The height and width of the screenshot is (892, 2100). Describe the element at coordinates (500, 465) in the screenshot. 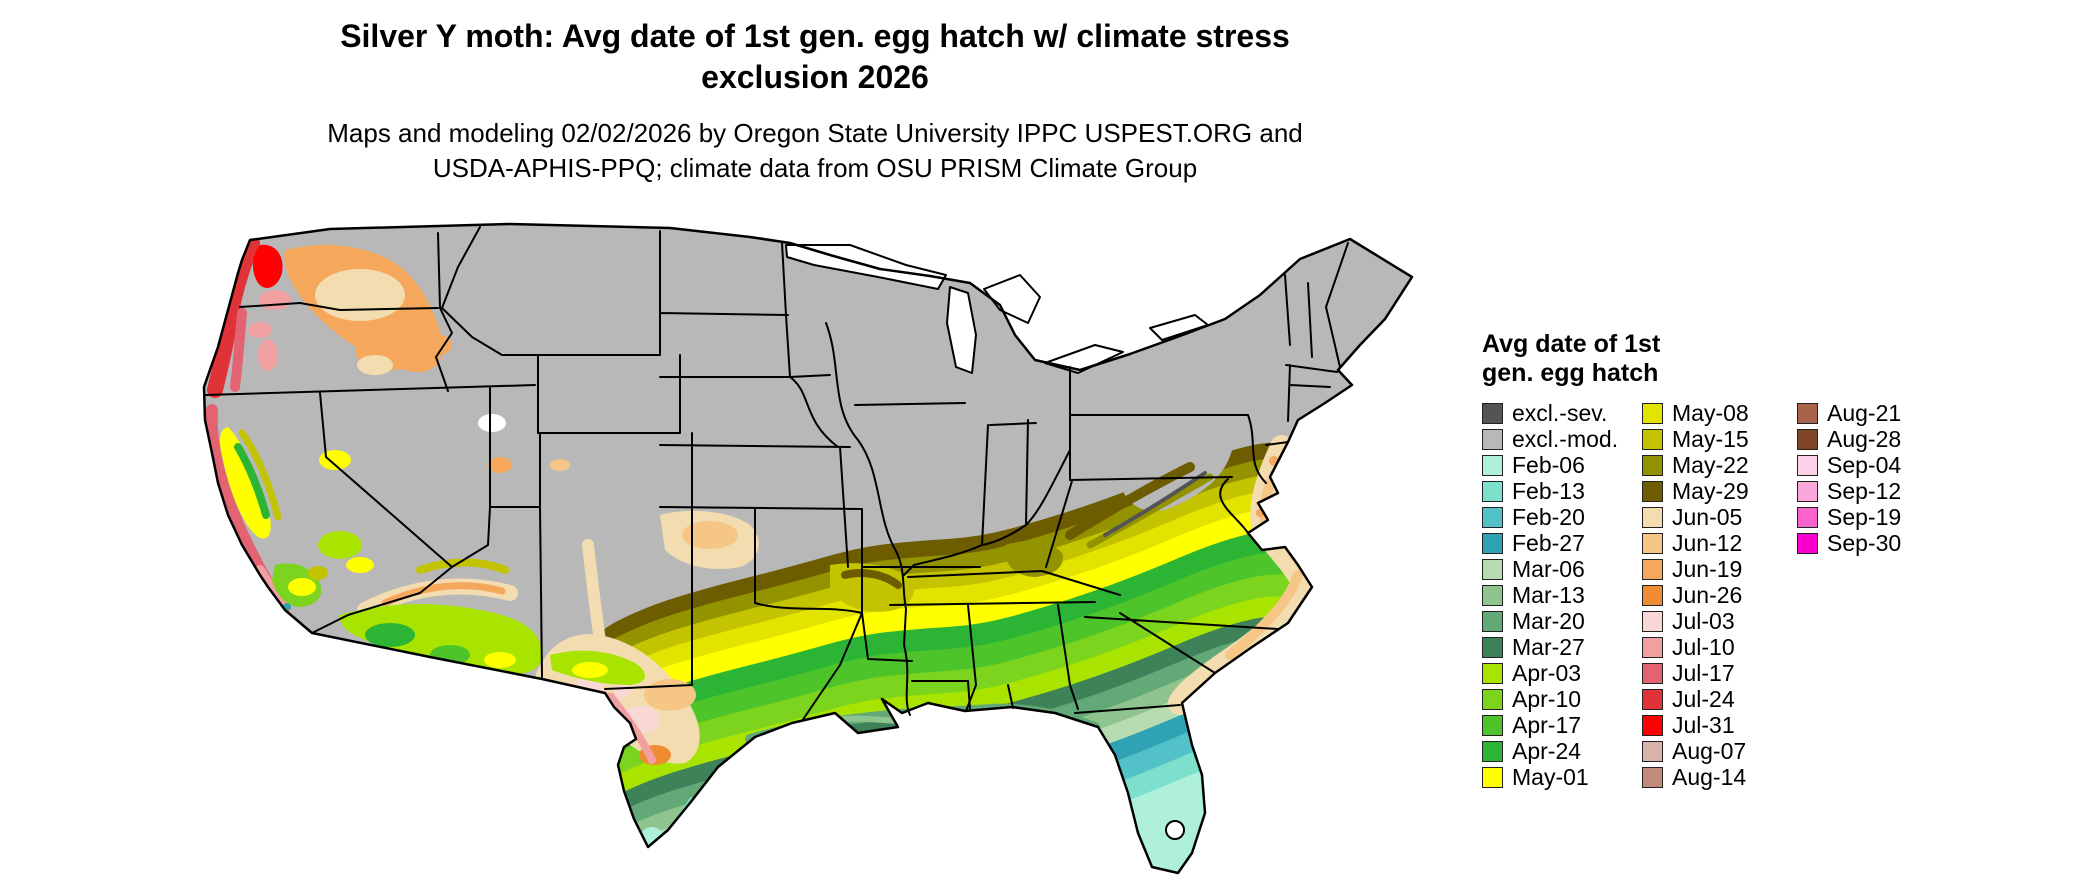

I see `region-utah-orange` at that location.